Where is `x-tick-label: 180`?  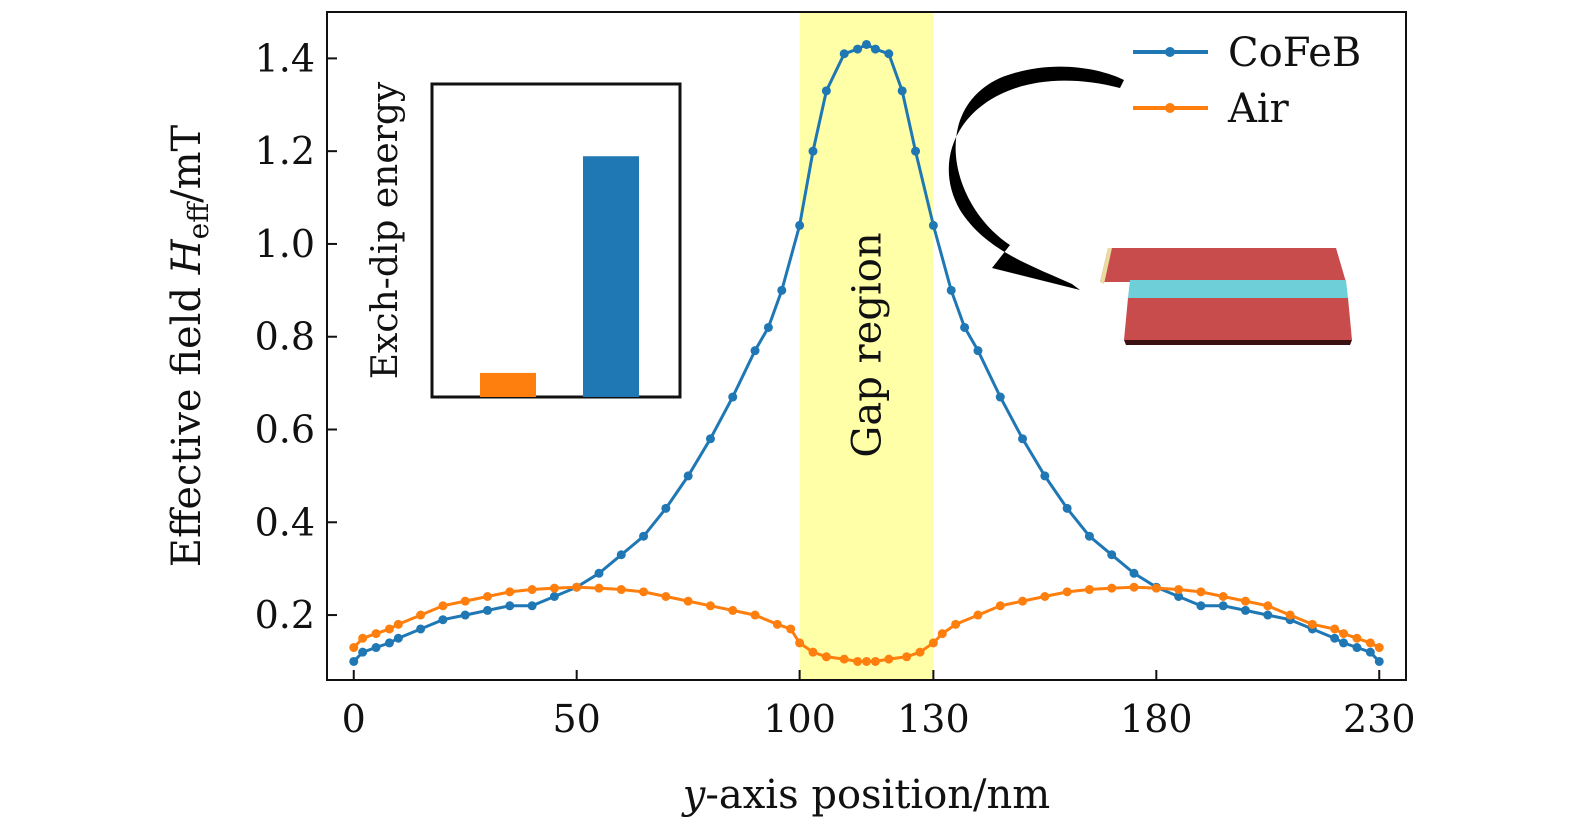 x-tick-label: 180 is located at coordinates (1156, 719).